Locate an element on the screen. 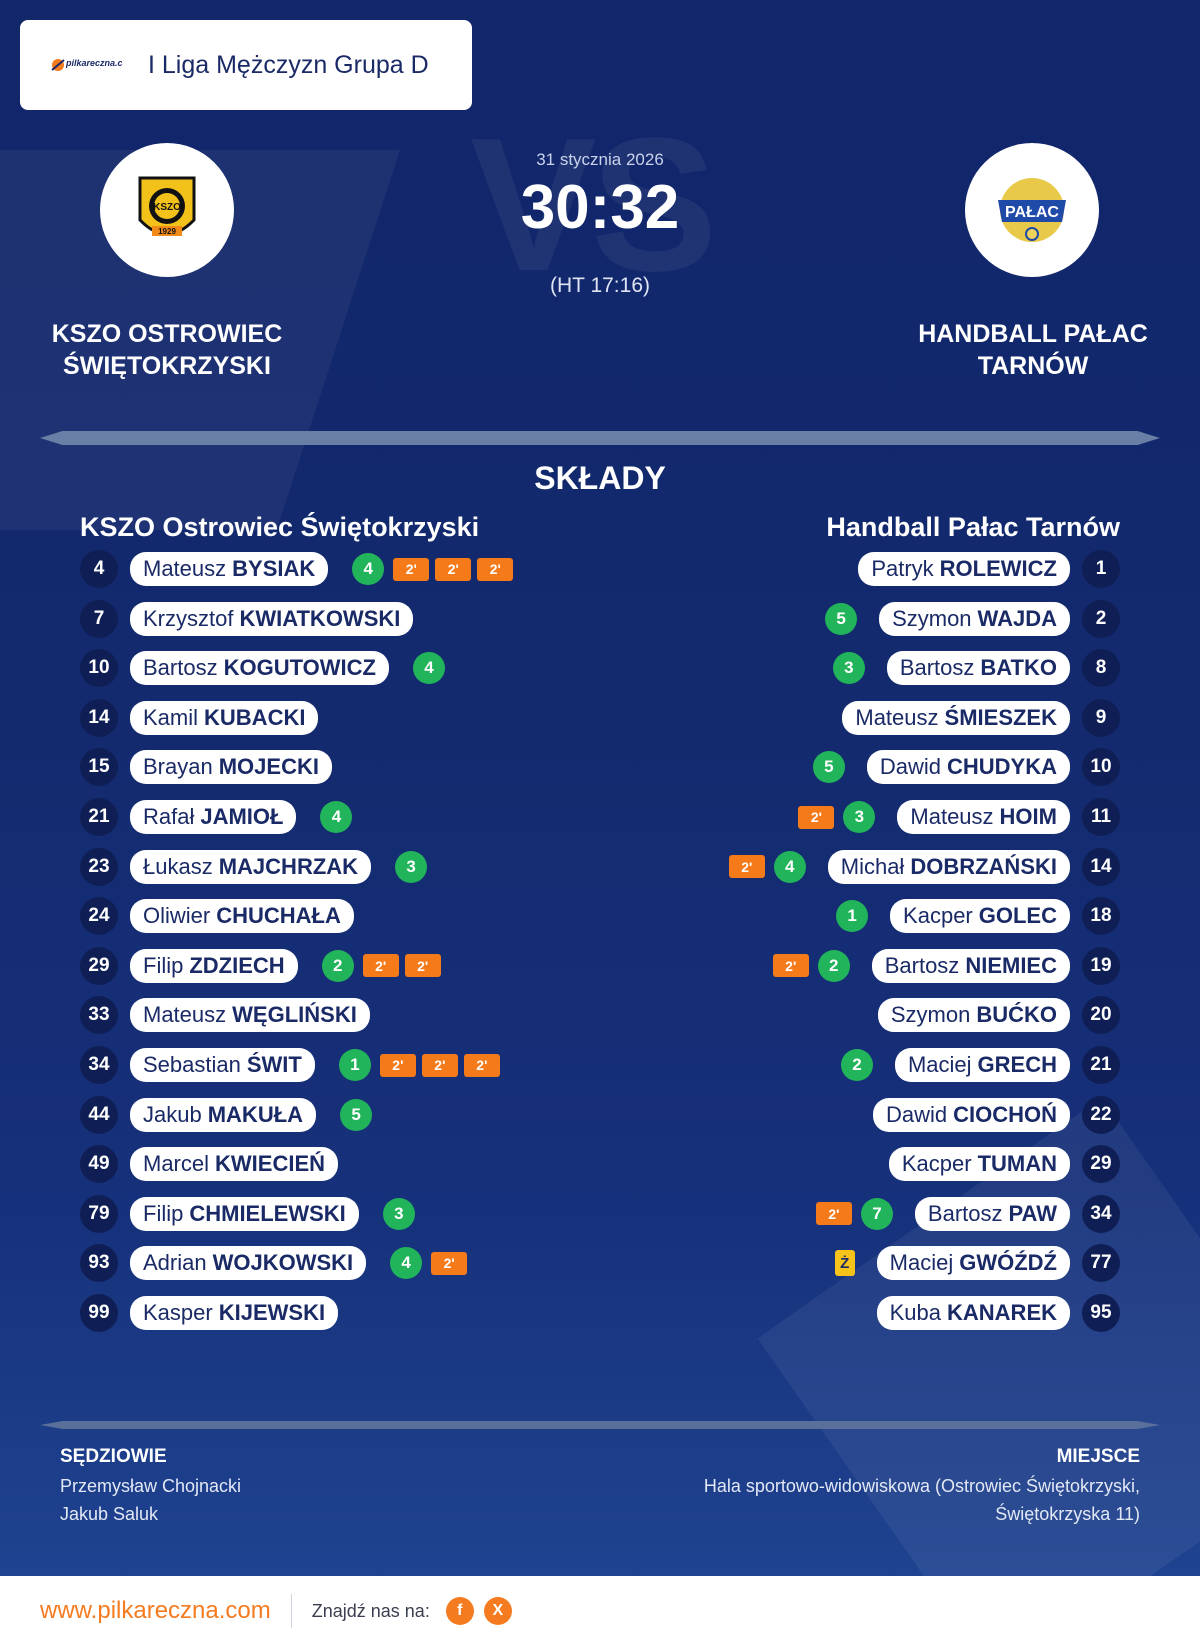 This screenshot has height=1646, width=1200. player-name: Szymon BUĆKO is located at coordinates (973, 1015).